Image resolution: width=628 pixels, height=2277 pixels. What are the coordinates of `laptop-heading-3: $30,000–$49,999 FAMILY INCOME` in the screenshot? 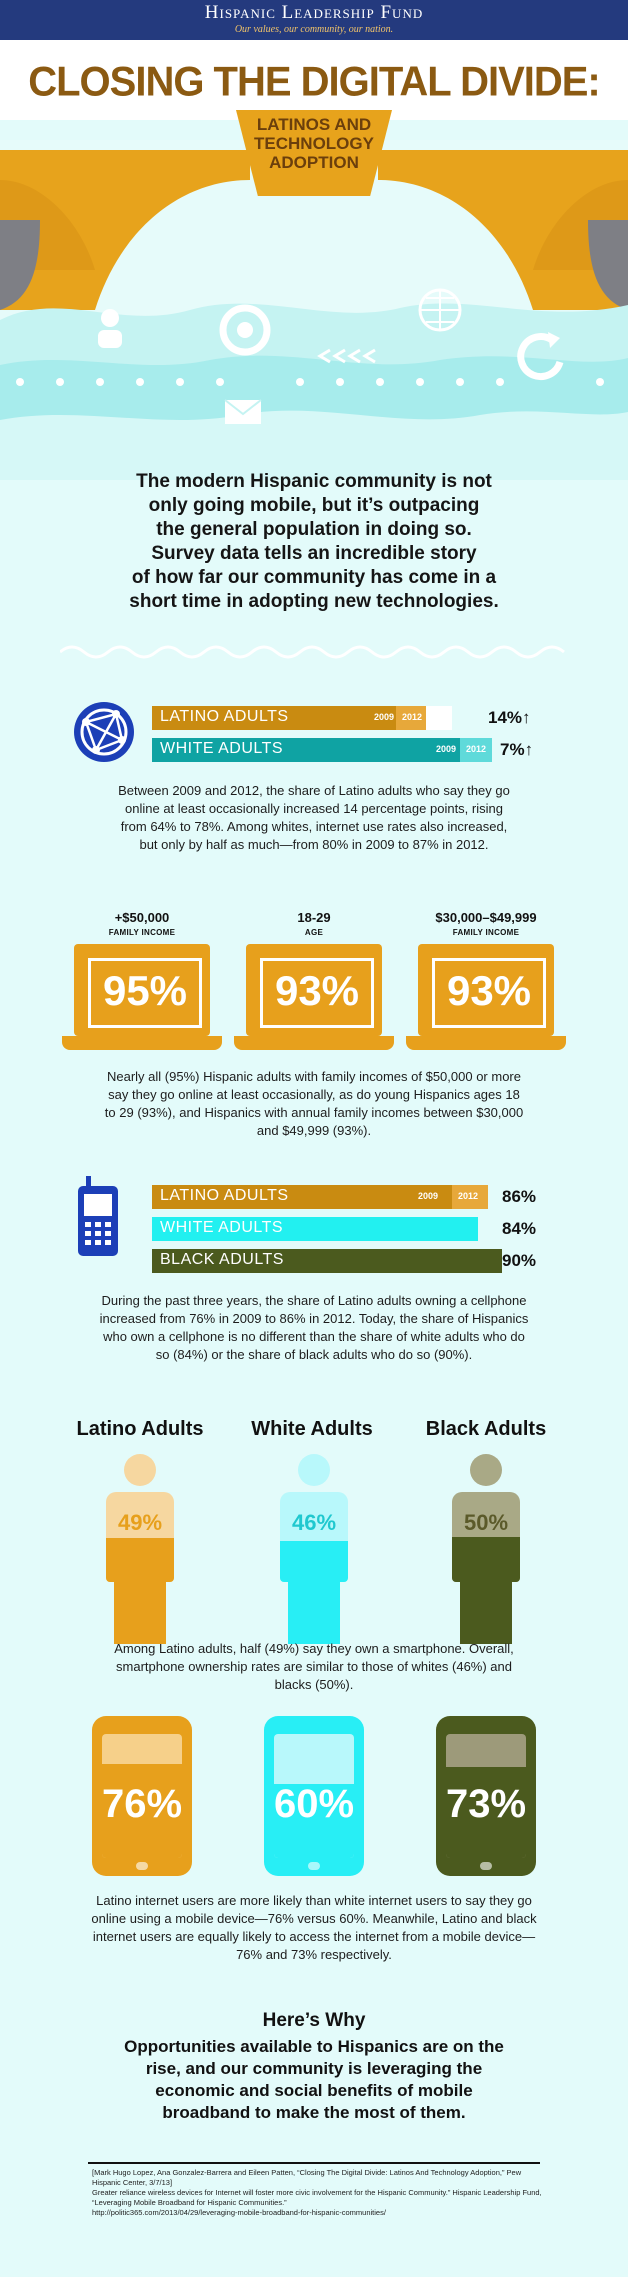 It's located at (486, 925).